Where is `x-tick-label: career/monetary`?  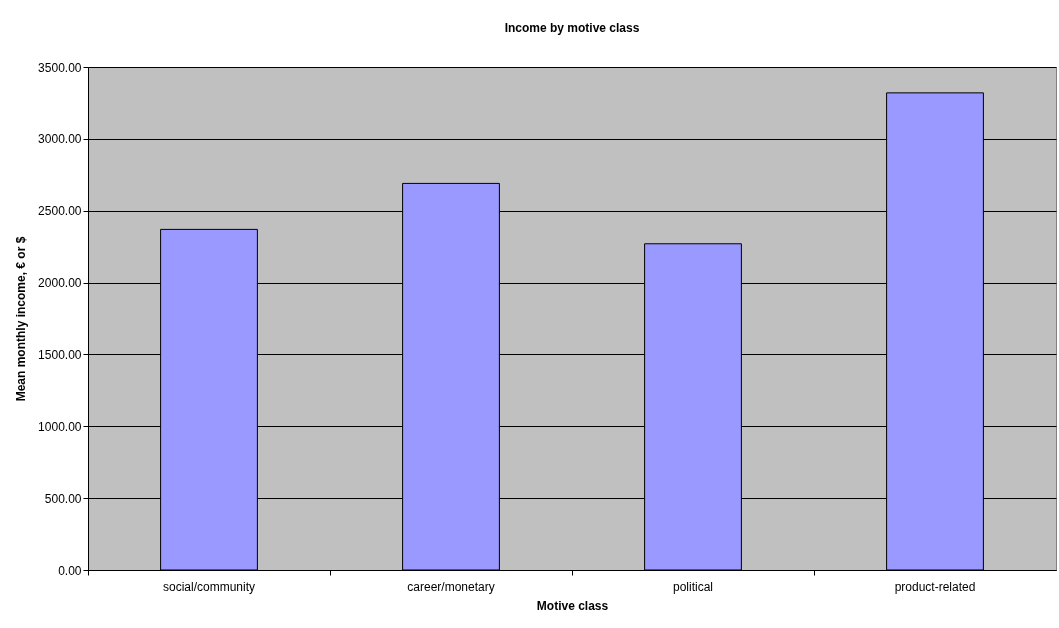
x-tick-label: career/monetary is located at coordinates (451, 586).